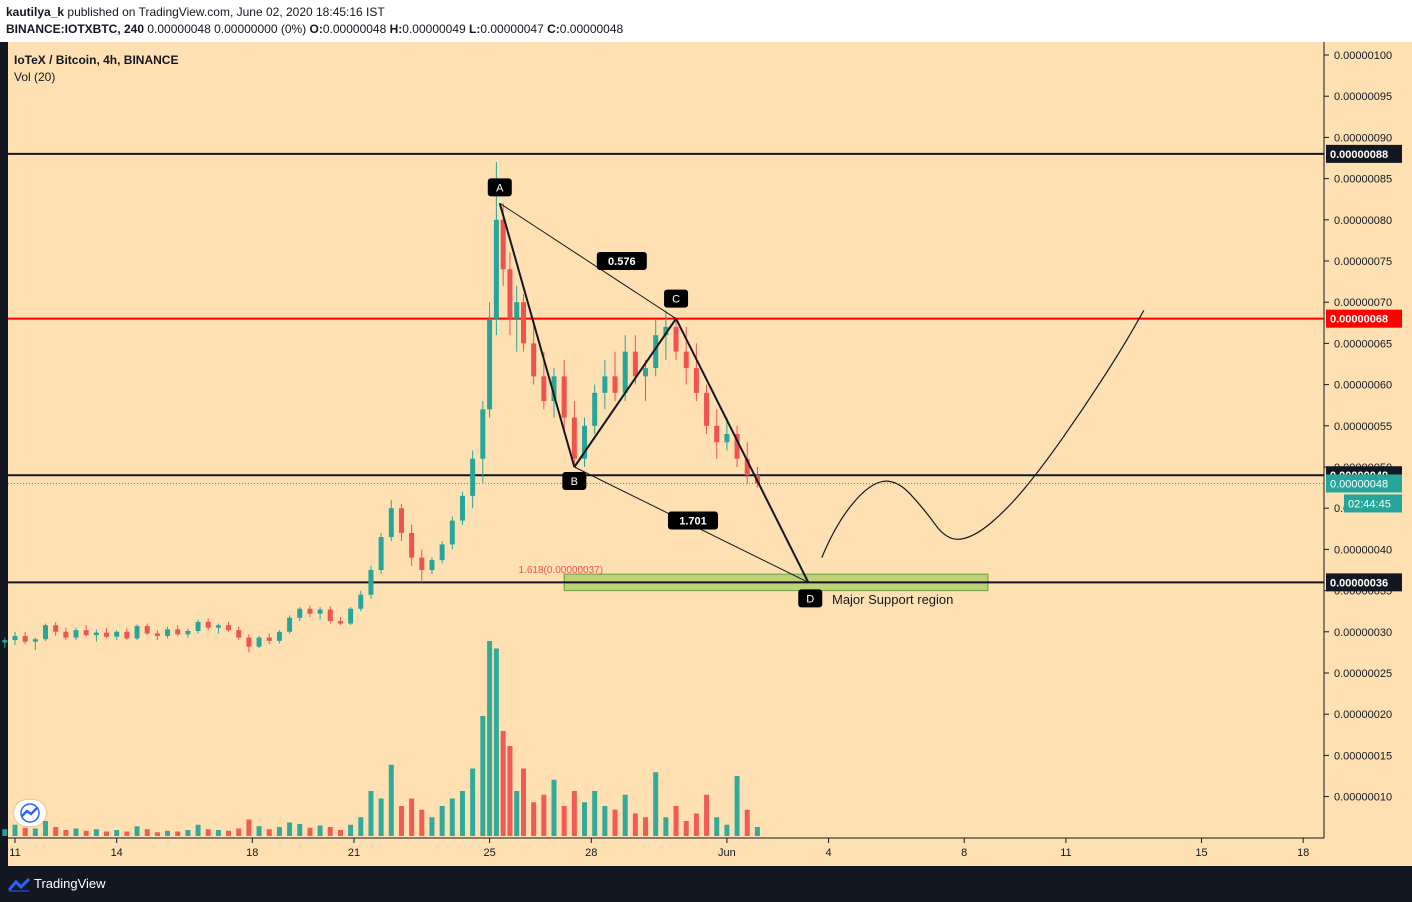 This screenshot has width=1412, height=902. What do you see at coordinates (1363, 262) in the screenshot?
I see `y-tick-label: 0.00000075` at bounding box center [1363, 262].